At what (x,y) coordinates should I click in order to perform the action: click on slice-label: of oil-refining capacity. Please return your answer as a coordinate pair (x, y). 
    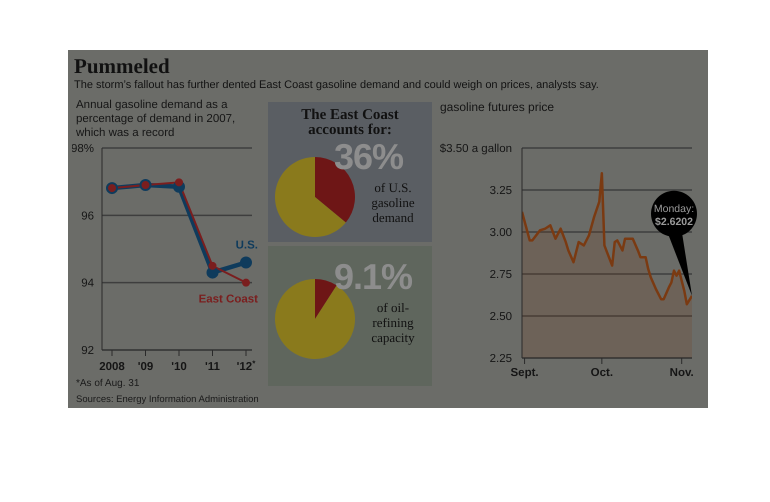
    Looking at the image, I should click on (393, 322).